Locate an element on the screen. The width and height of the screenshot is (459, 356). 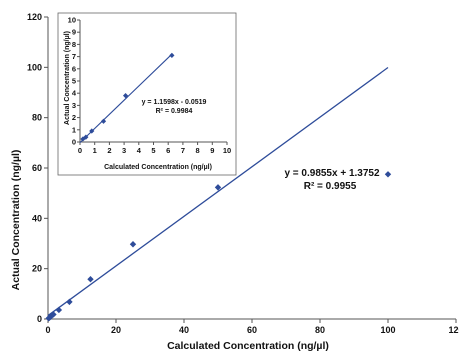
main-y-tick-label: 40 is located at coordinates (37, 218).